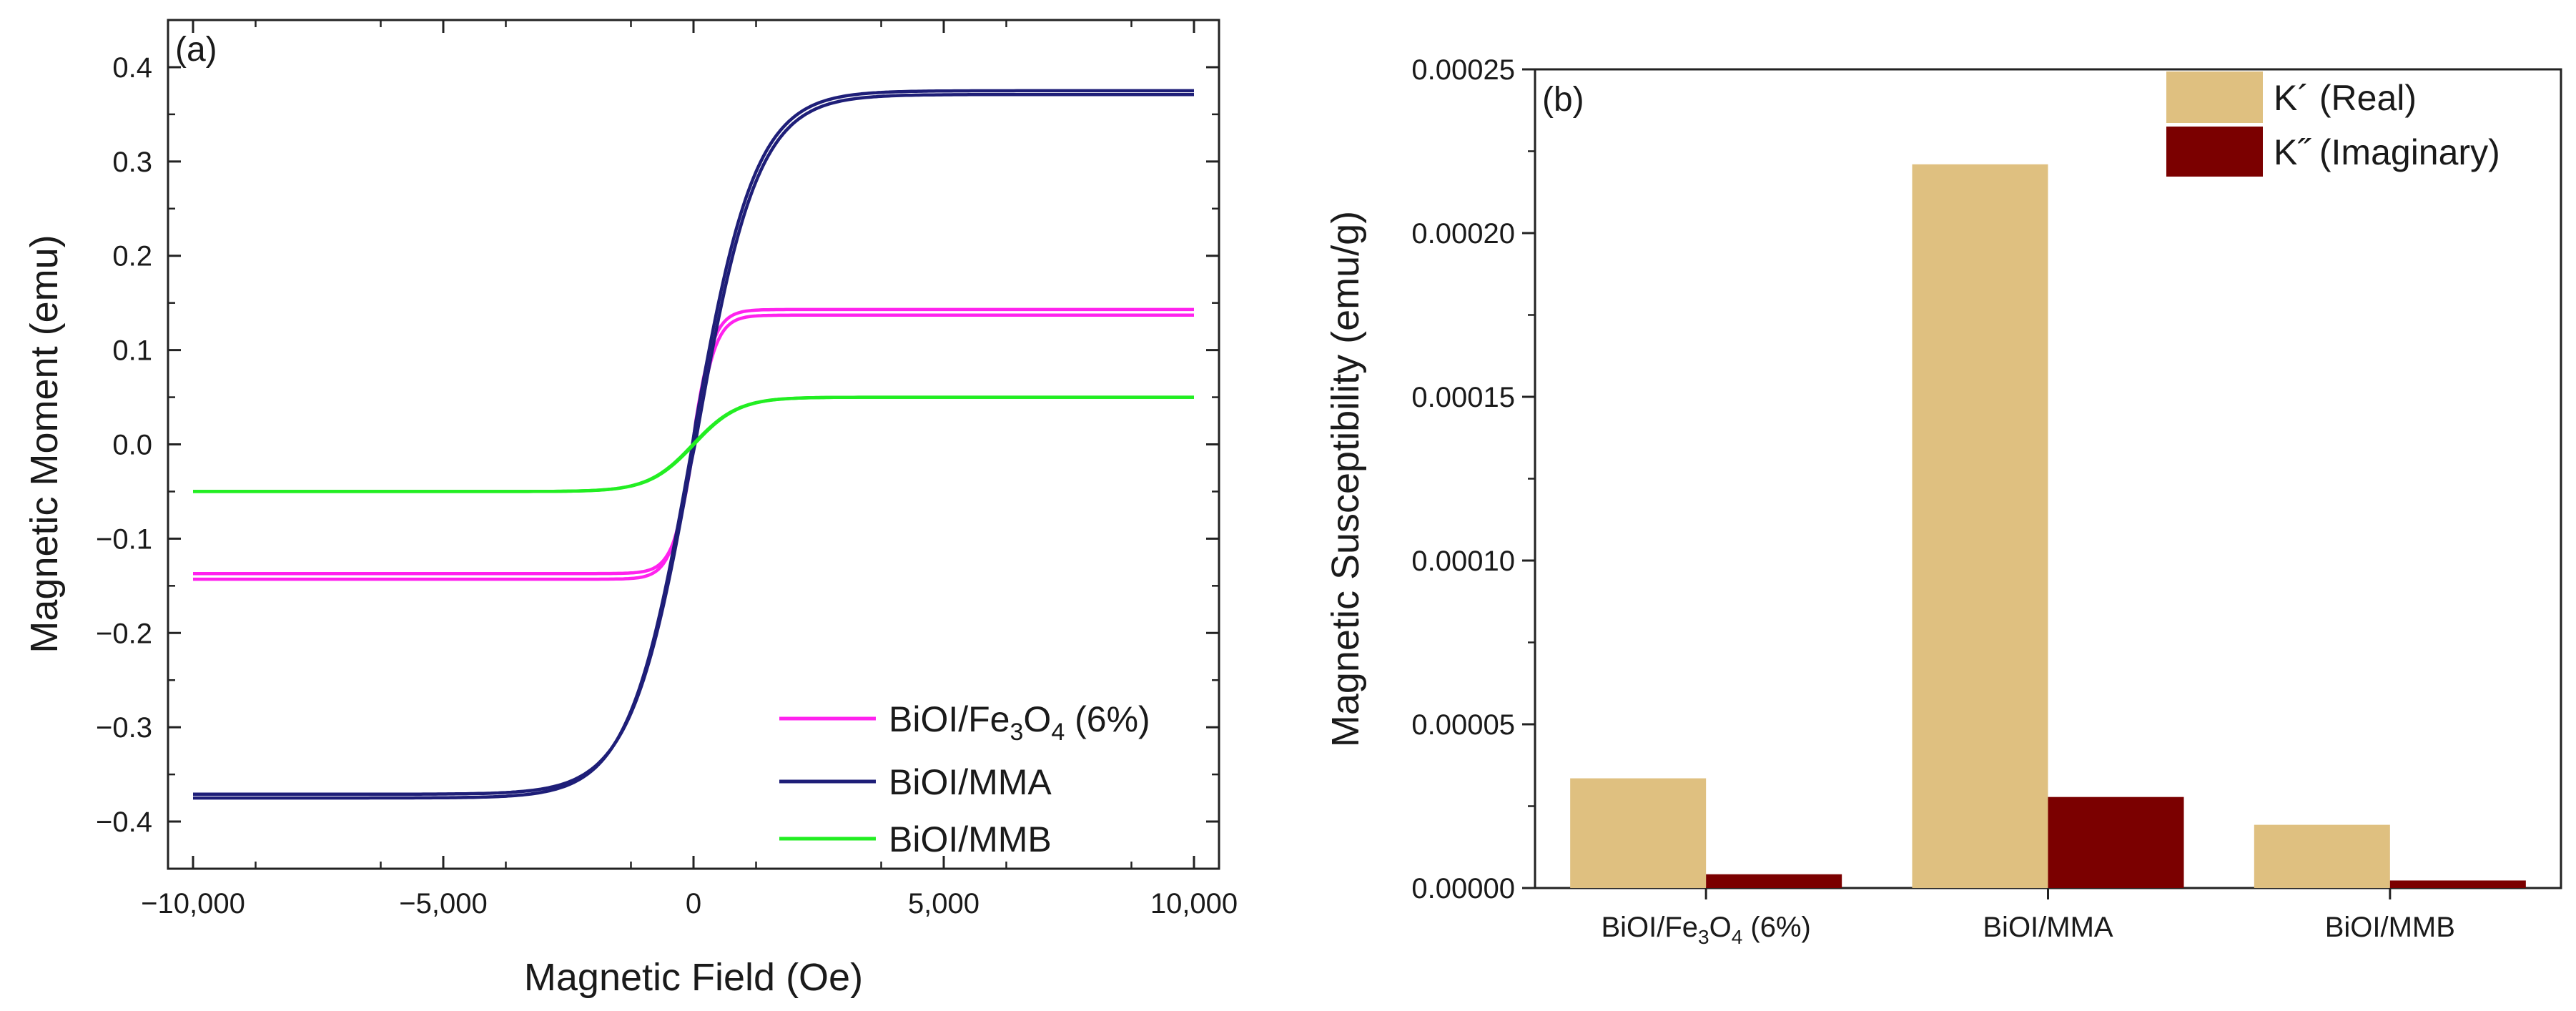  Describe the element at coordinates (443, 903) in the screenshot. I see `x-tick-label: −5,000` at that location.